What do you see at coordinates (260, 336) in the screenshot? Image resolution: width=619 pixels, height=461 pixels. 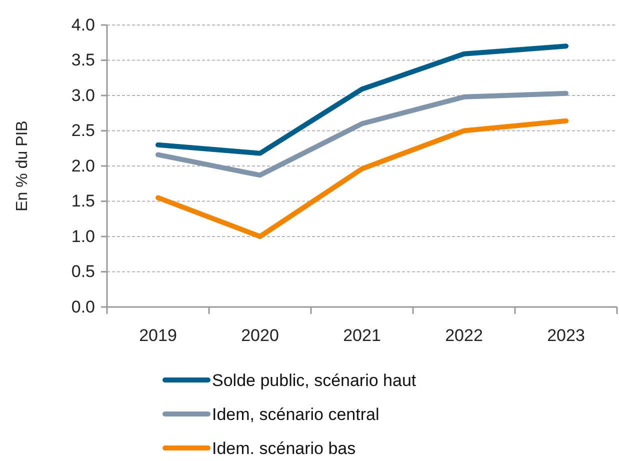 I see `x-tick-label: 2020` at bounding box center [260, 336].